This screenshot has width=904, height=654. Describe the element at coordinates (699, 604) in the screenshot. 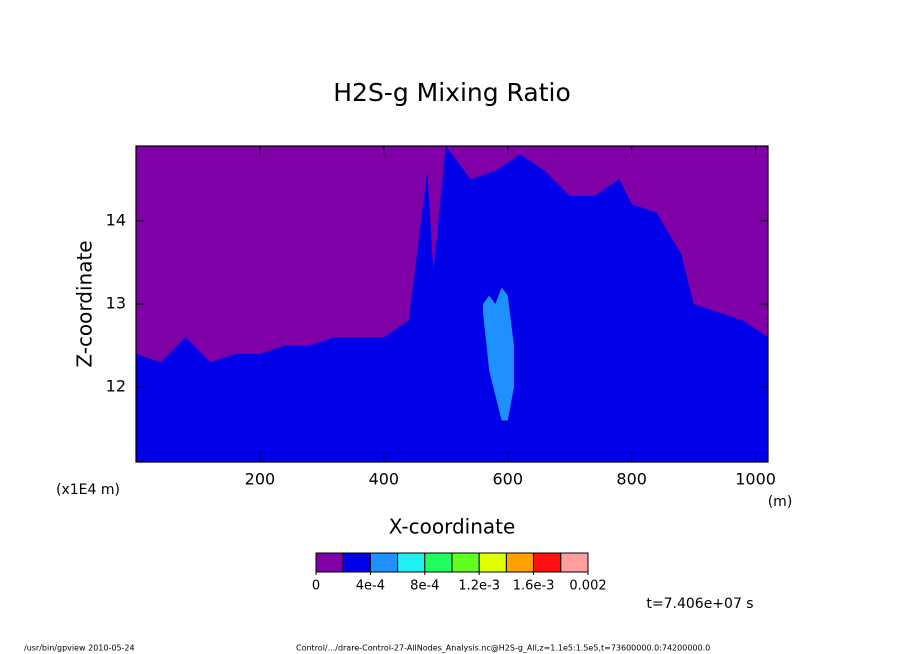

I see `time-label: t=7.406e+07 s` at that location.